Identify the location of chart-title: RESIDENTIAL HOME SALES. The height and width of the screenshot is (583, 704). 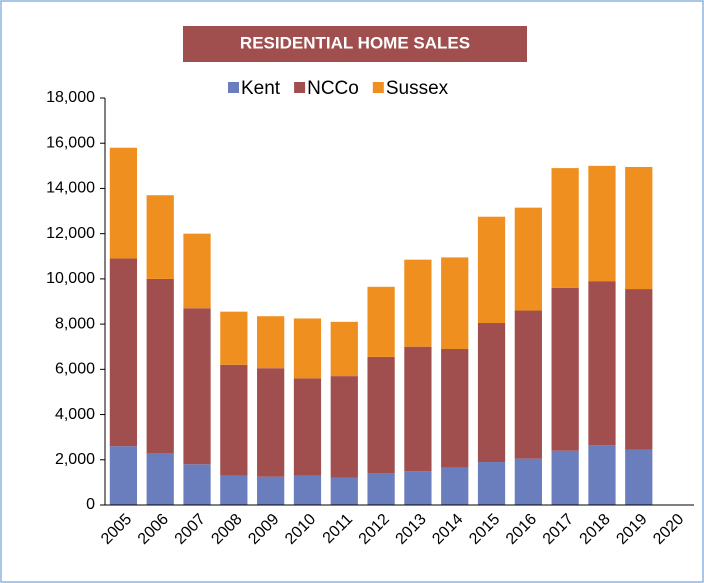
(355, 42).